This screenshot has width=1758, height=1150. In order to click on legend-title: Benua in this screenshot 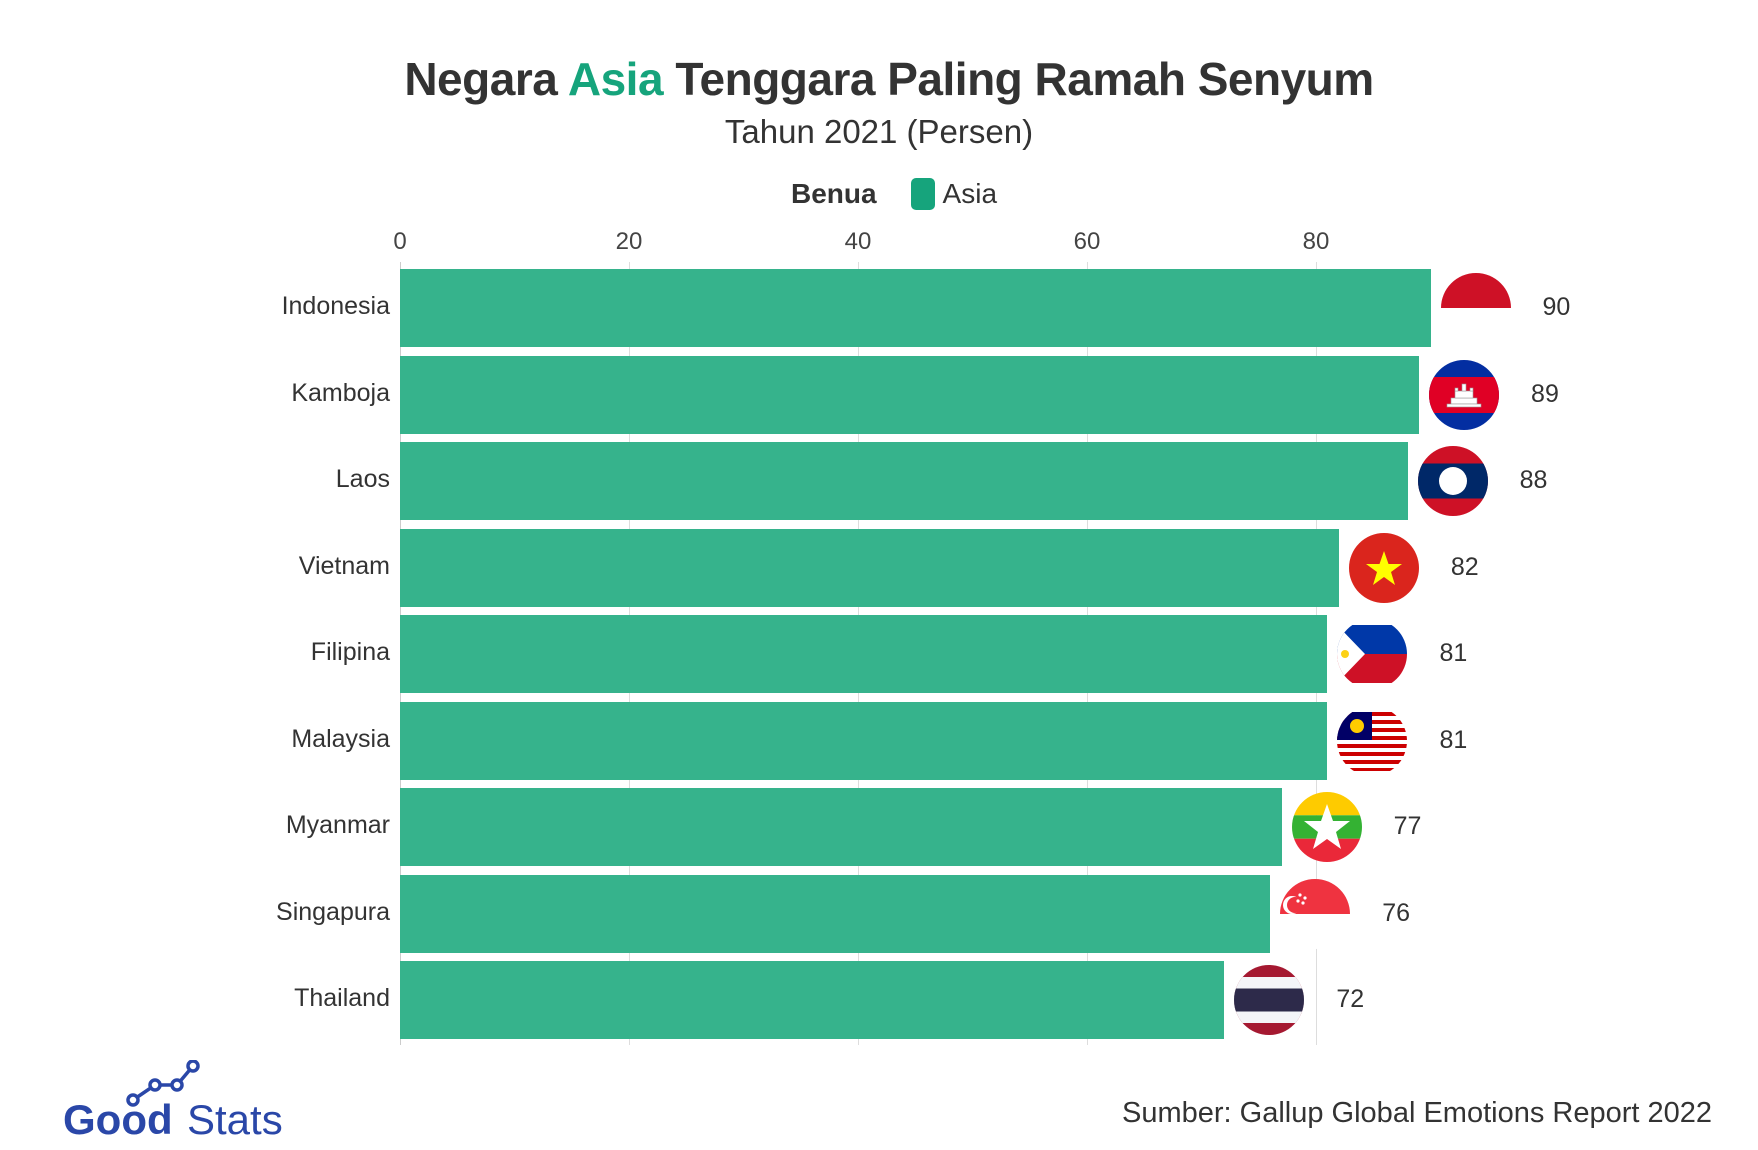, I will do `click(833, 193)`.